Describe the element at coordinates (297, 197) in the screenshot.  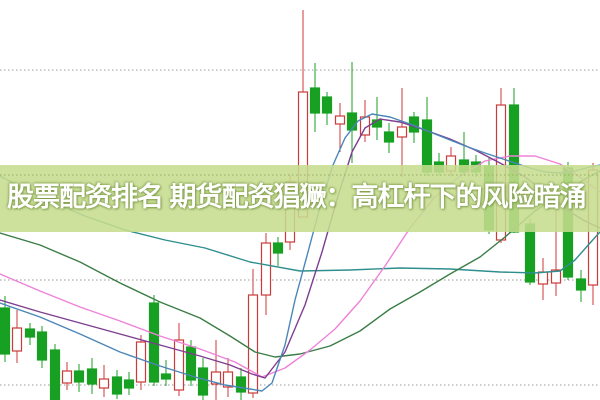
I see `headline-text: 股票配资排名 期货配资猖獗：高杠杆下的风险暗涌` at that location.